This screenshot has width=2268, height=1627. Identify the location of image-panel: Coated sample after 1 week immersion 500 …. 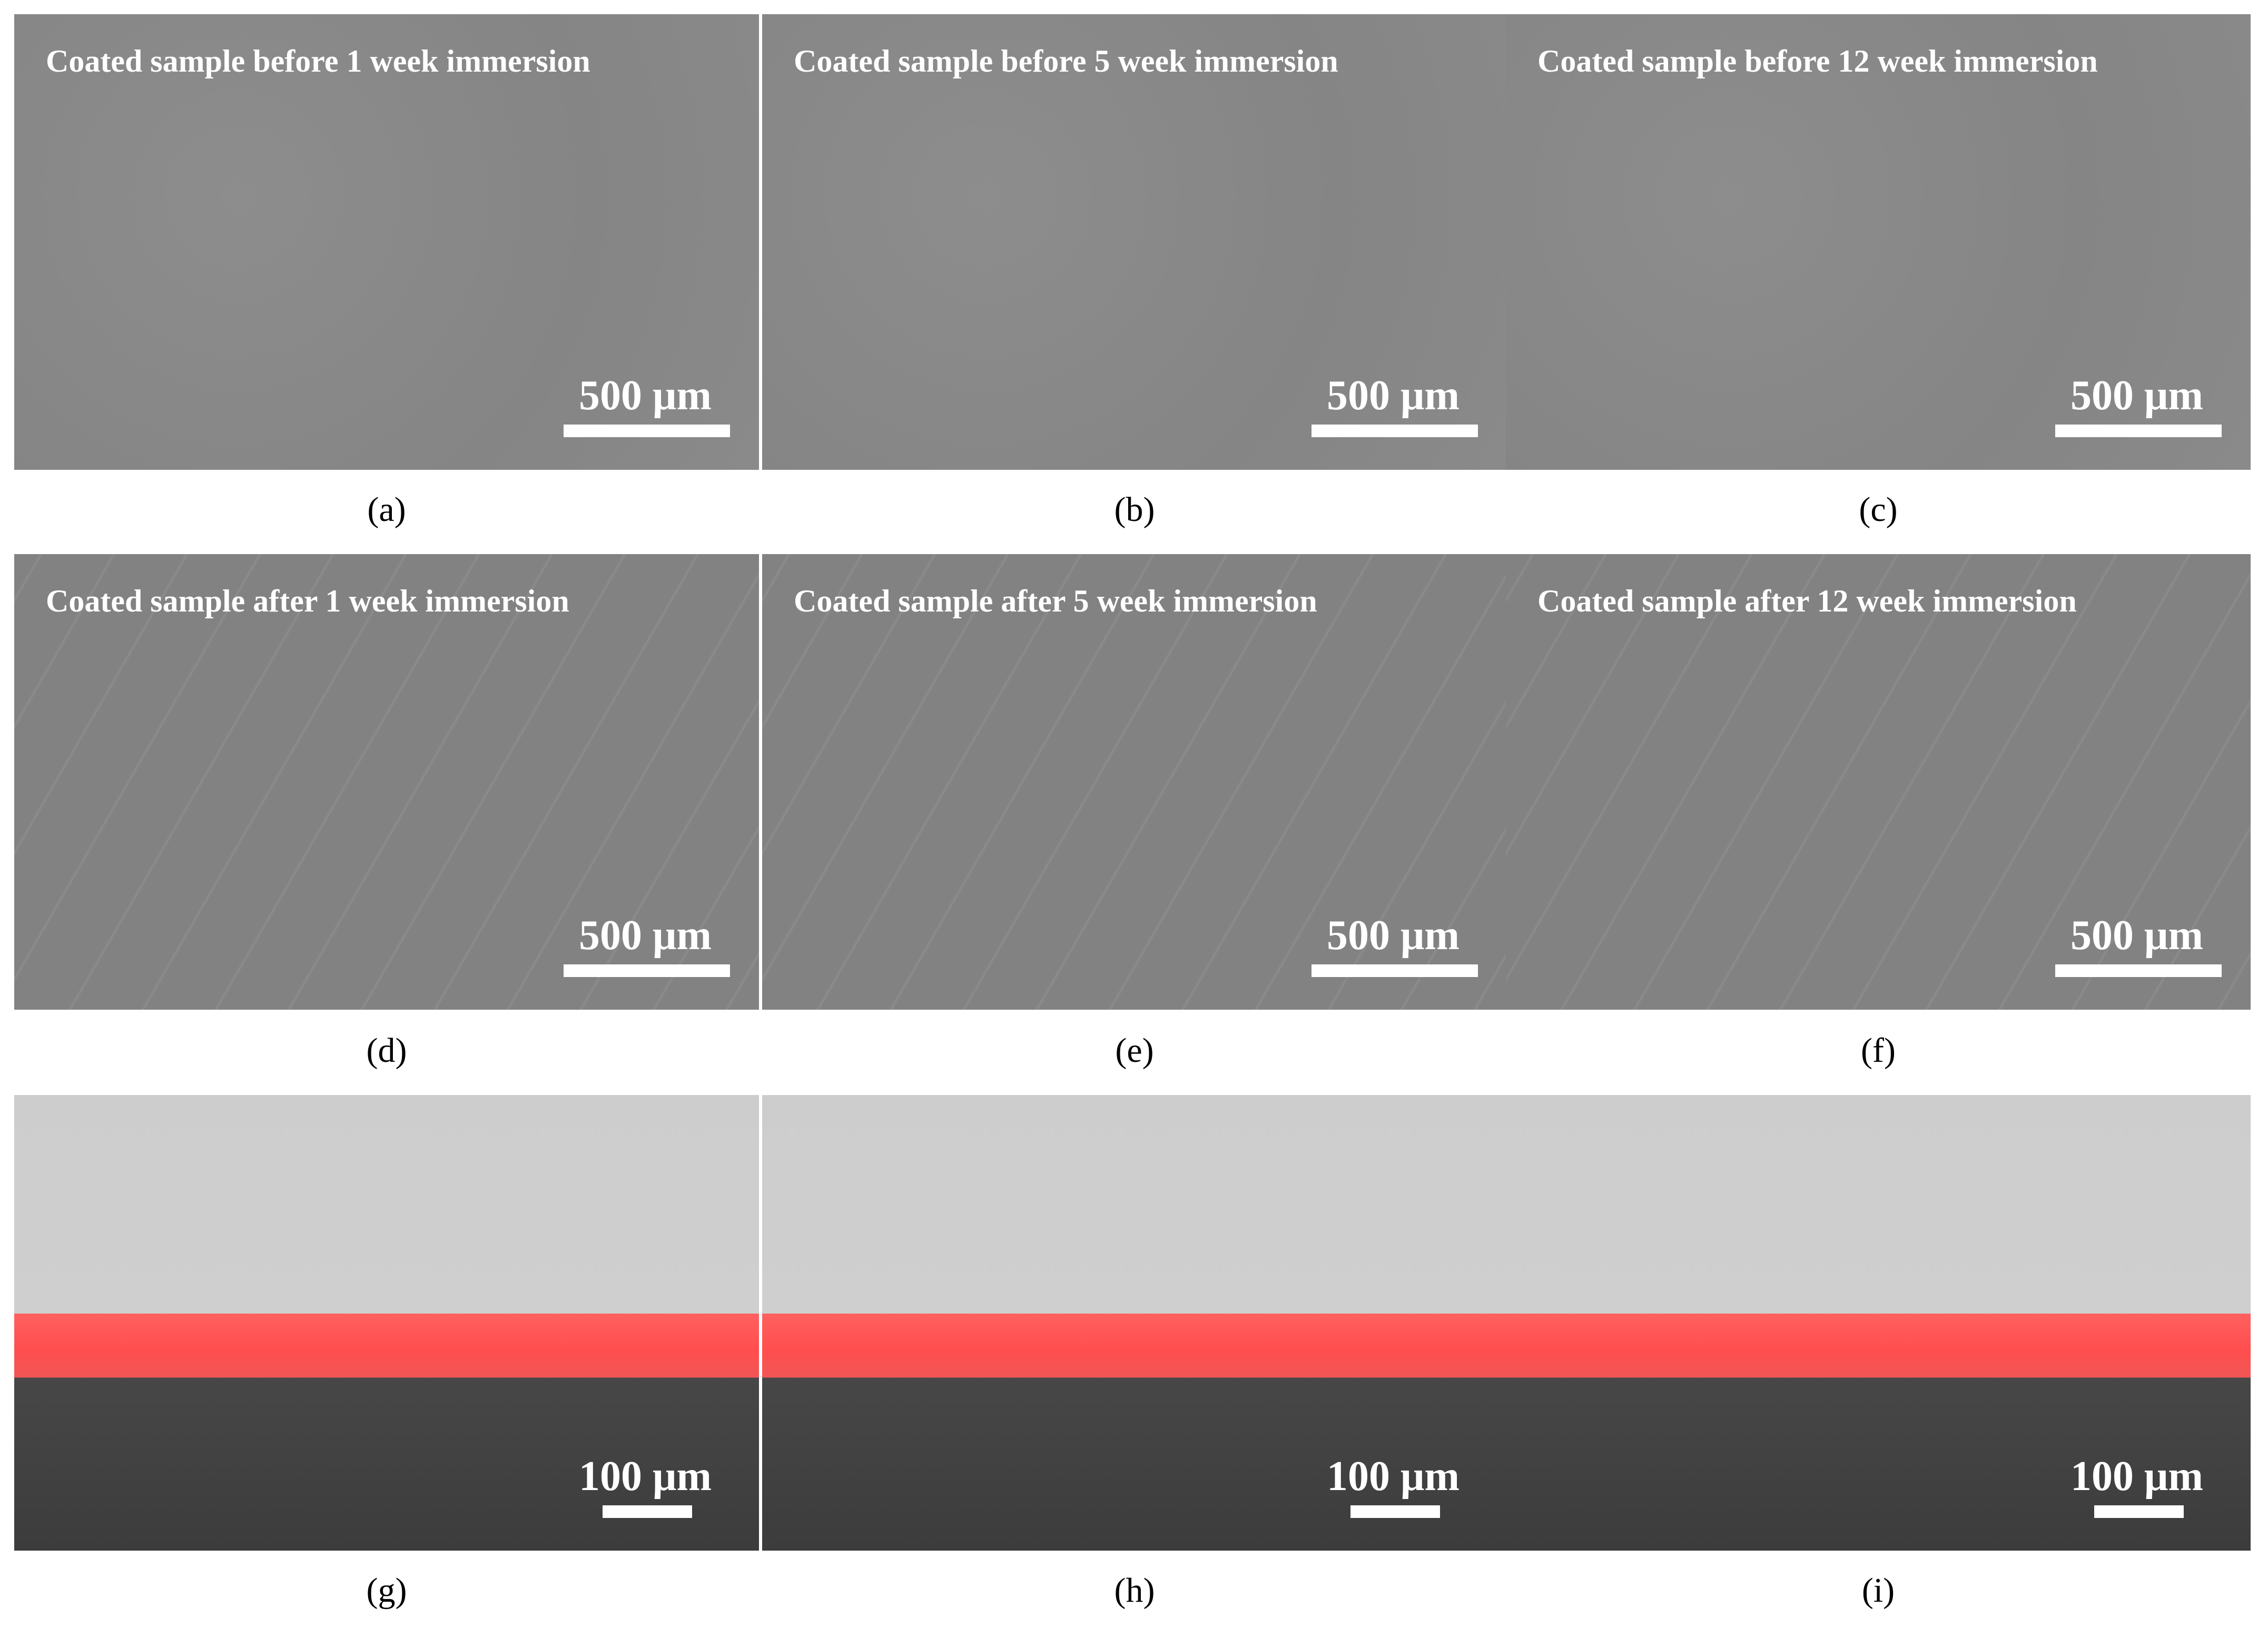
(387, 782).